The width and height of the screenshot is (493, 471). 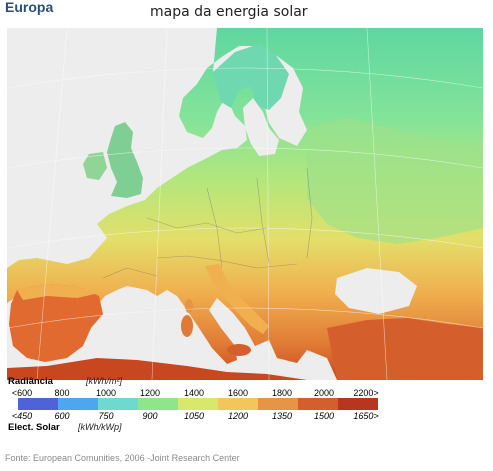 What do you see at coordinates (238, 393) in the screenshot?
I see `legend-top-tick: 1600` at bounding box center [238, 393].